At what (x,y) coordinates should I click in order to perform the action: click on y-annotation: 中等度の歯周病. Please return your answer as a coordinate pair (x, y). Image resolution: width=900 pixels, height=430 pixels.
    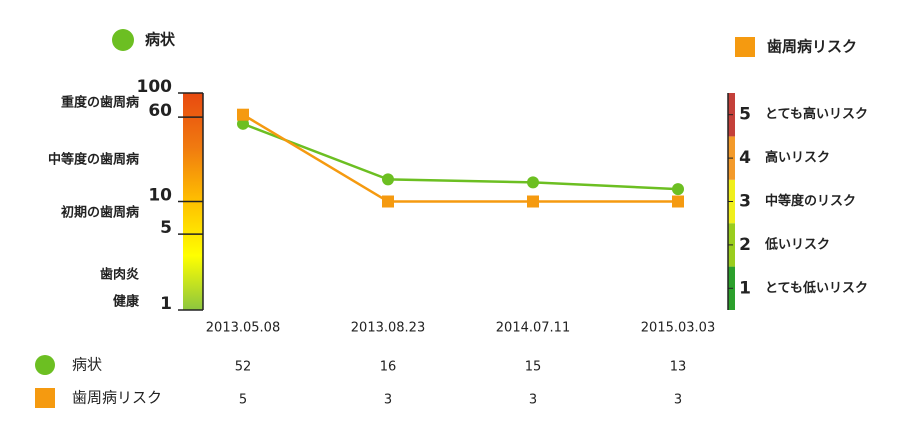
    Looking at the image, I should click on (93, 160).